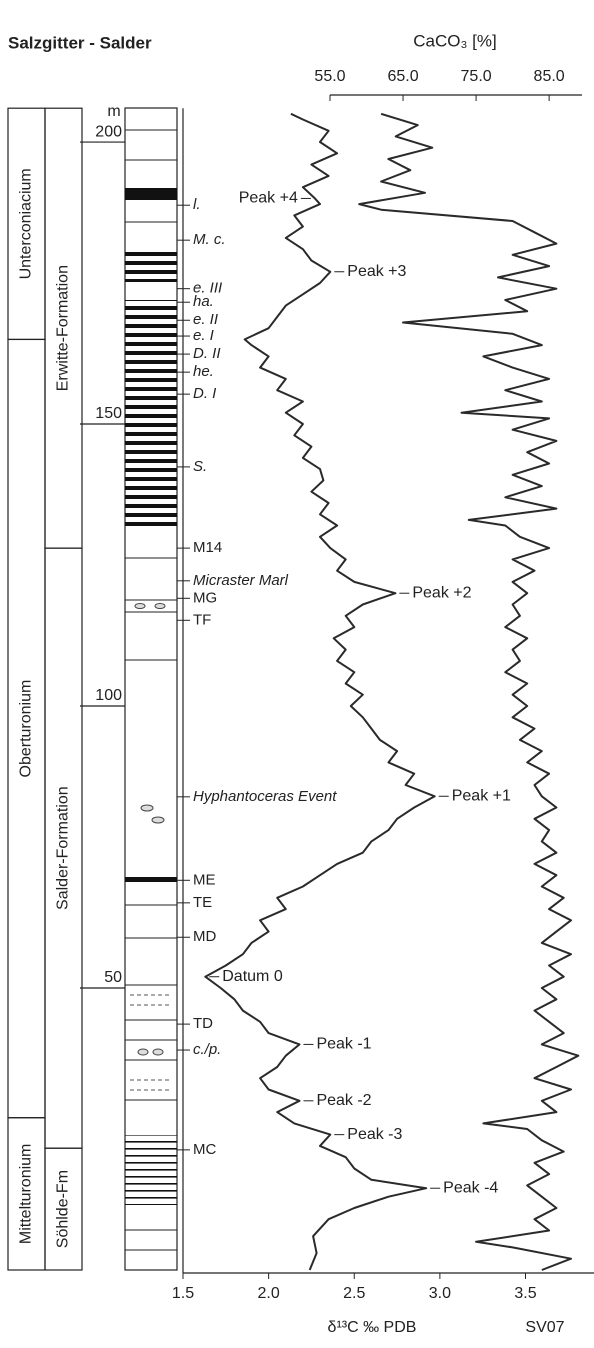 The image size is (594, 1348). I want to click on peak-label: Peak +4, so click(268, 198).